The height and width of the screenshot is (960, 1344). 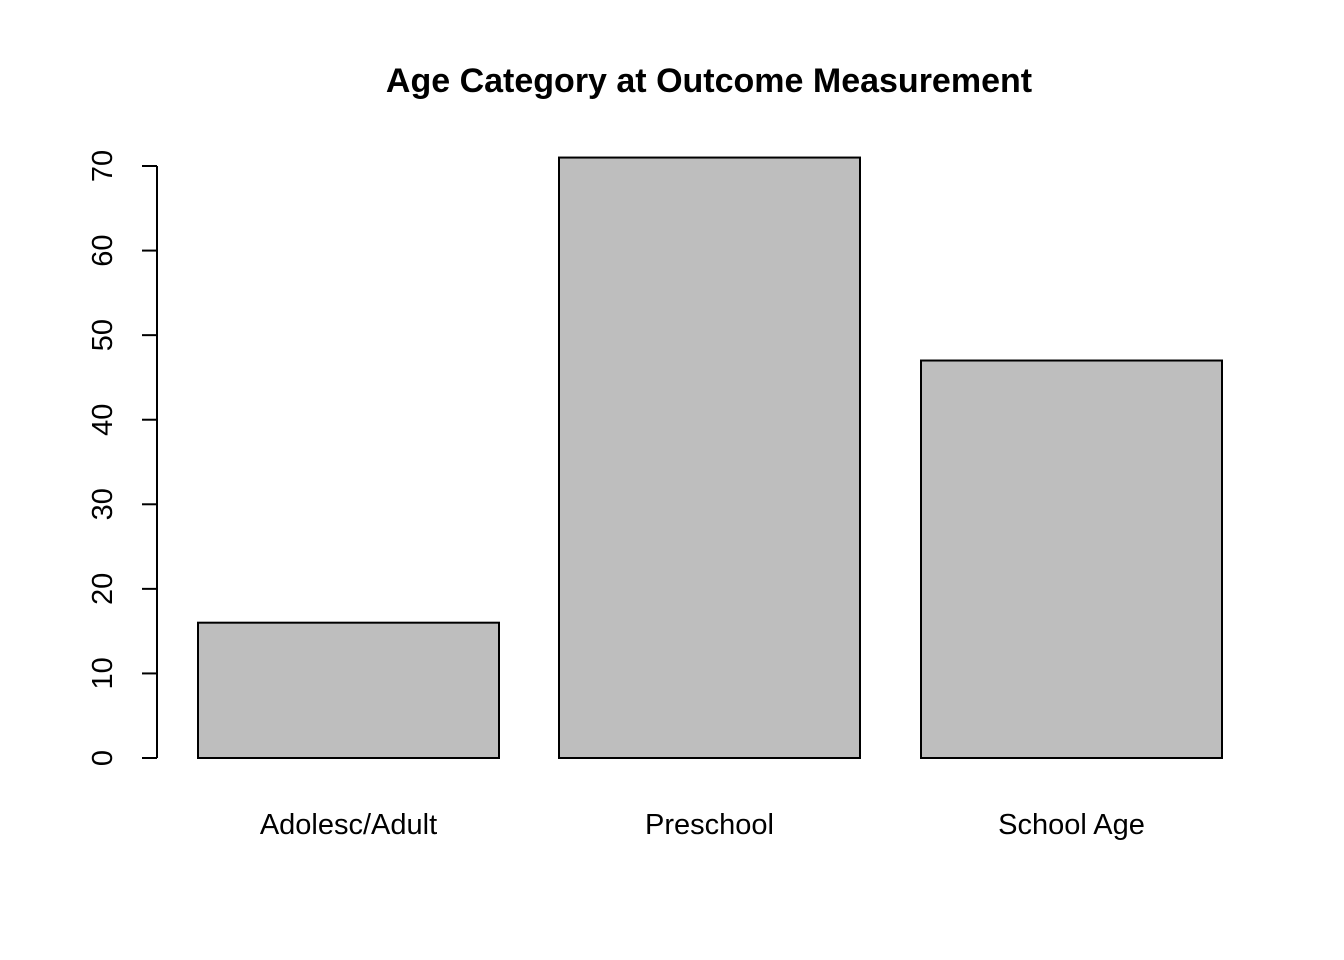 I want to click on y-axis: 0 10 20 30 40 50 60 70, so click(x=122, y=458).